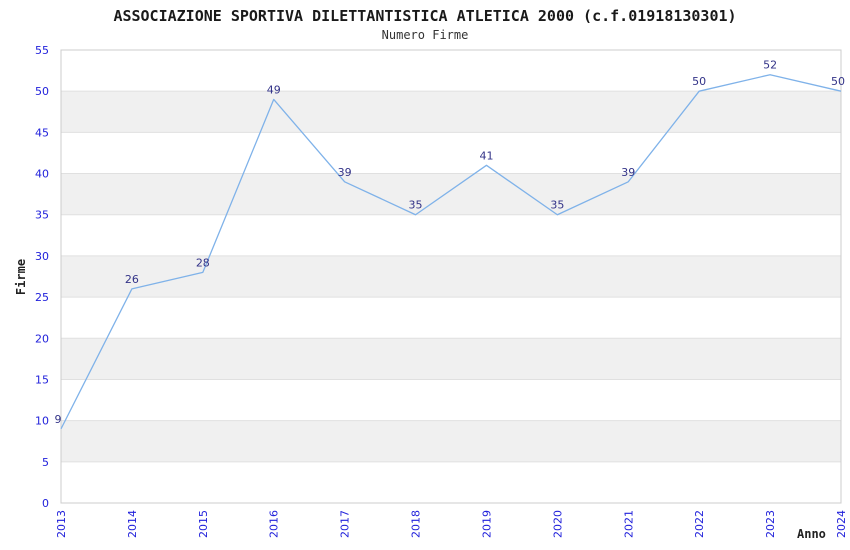 Image resolution: width=850 pixels, height=550 pixels. I want to click on y-tick-label: 10, so click(42, 421).